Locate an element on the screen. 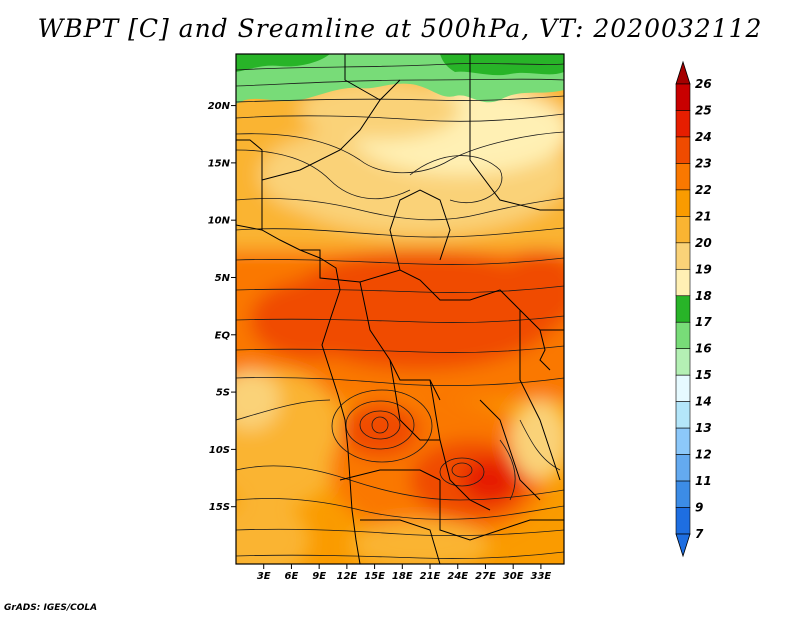  lat-label: 15N is located at coordinates (219, 163).